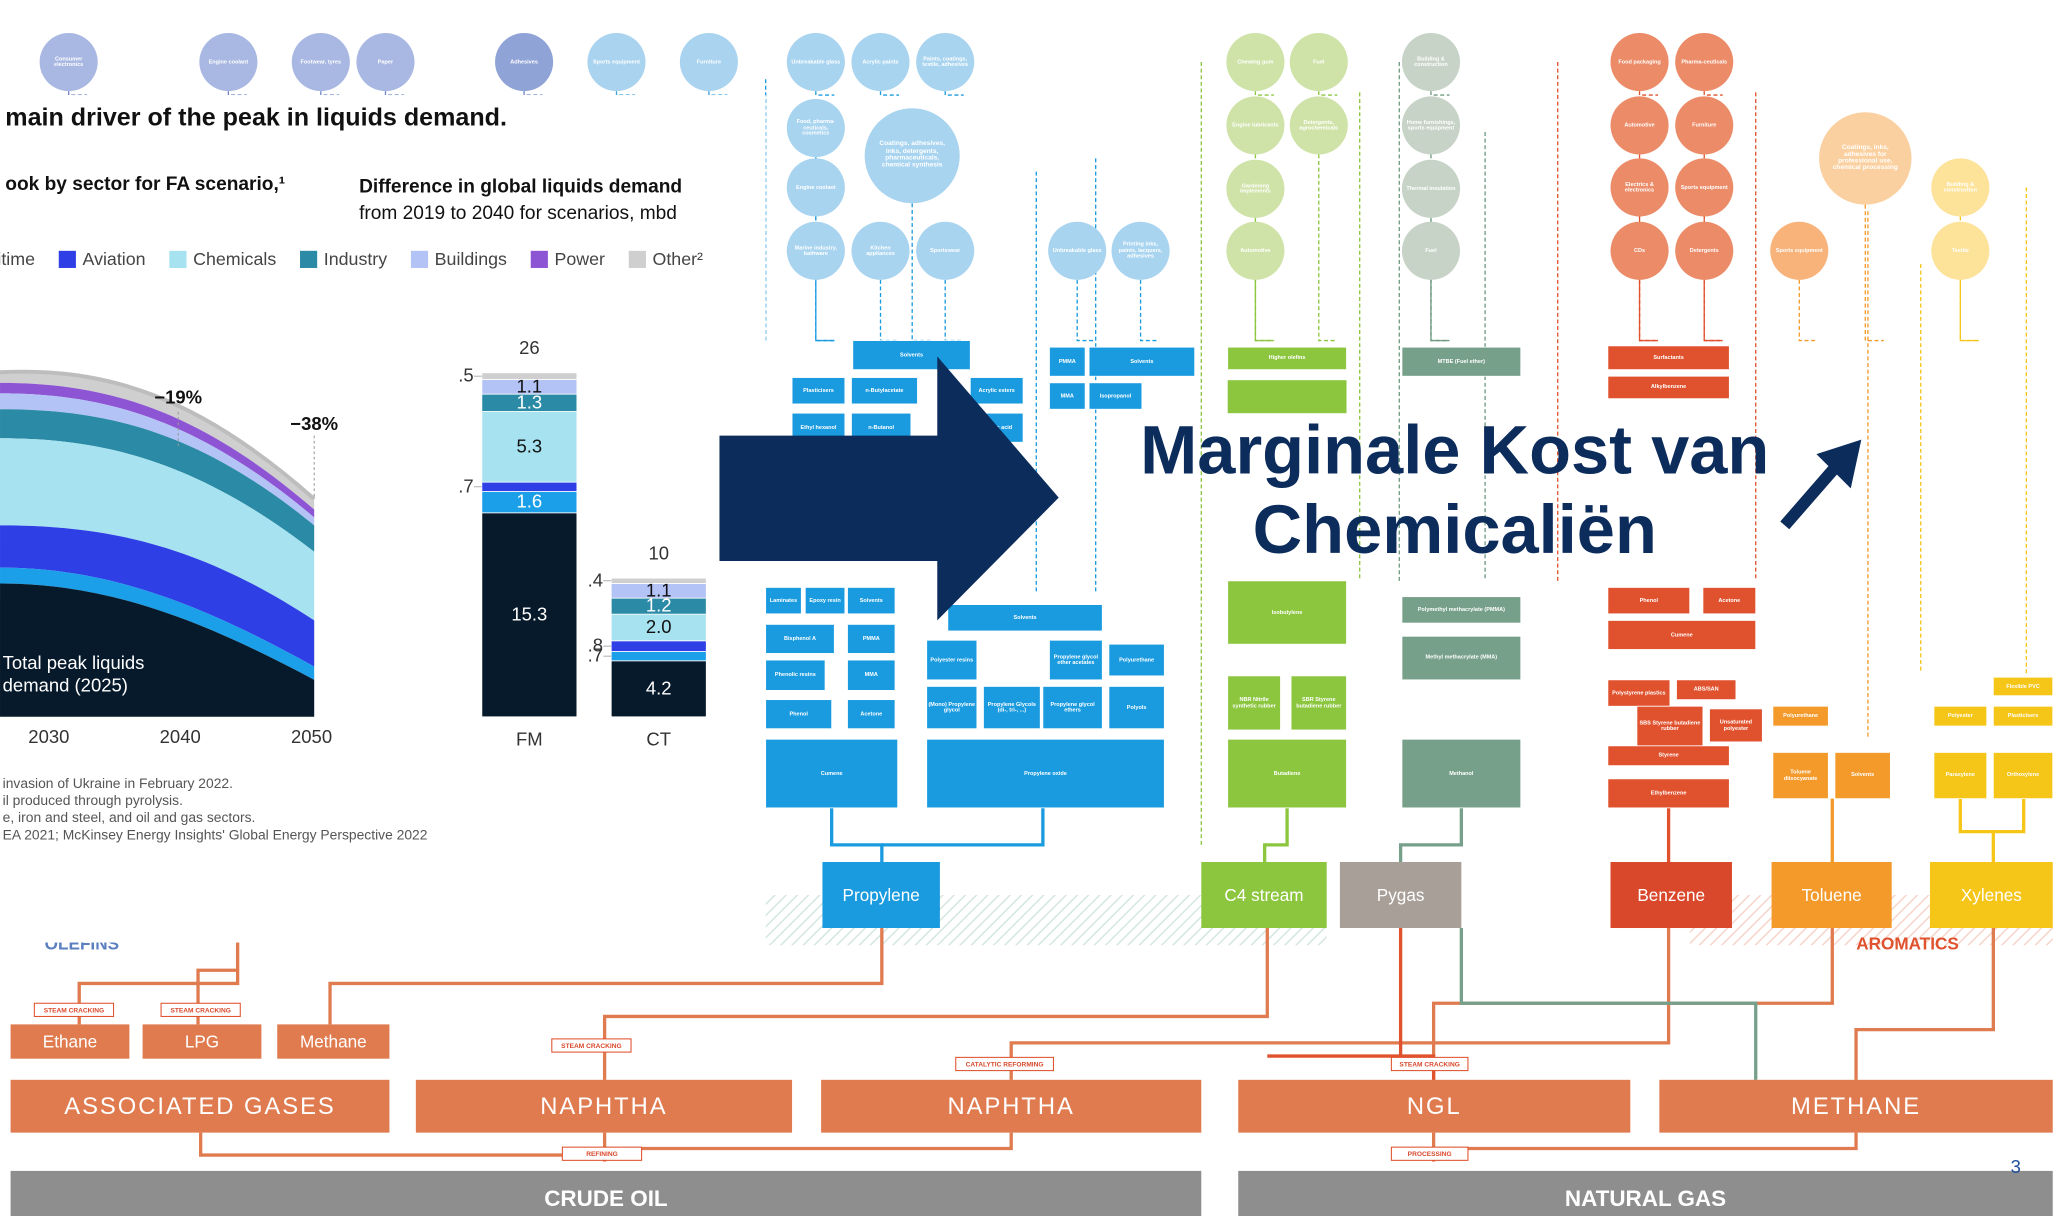  Describe the element at coordinates (659, 605) in the screenshot. I see `bar-value-label: 1.2` at that location.